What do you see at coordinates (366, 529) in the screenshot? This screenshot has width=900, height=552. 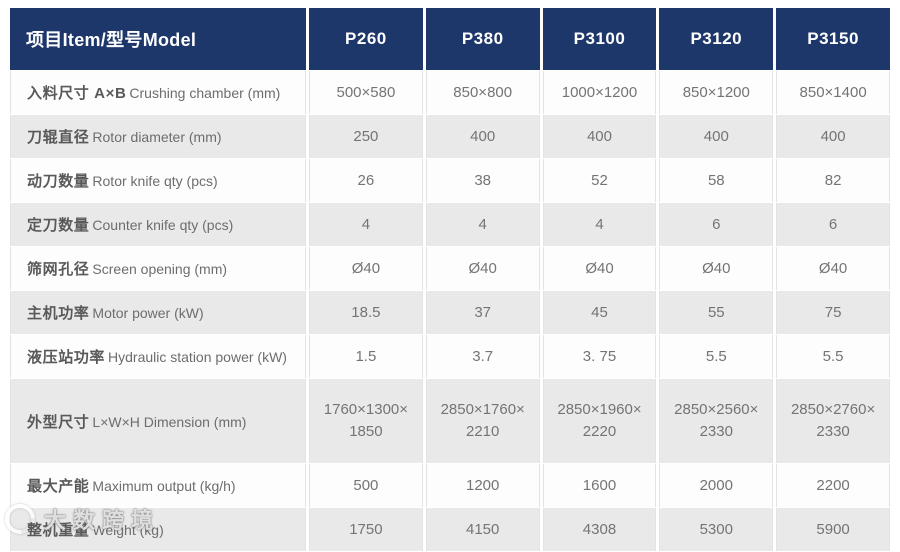 I see `spec-value: 1750` at bounding box center [366, 529].